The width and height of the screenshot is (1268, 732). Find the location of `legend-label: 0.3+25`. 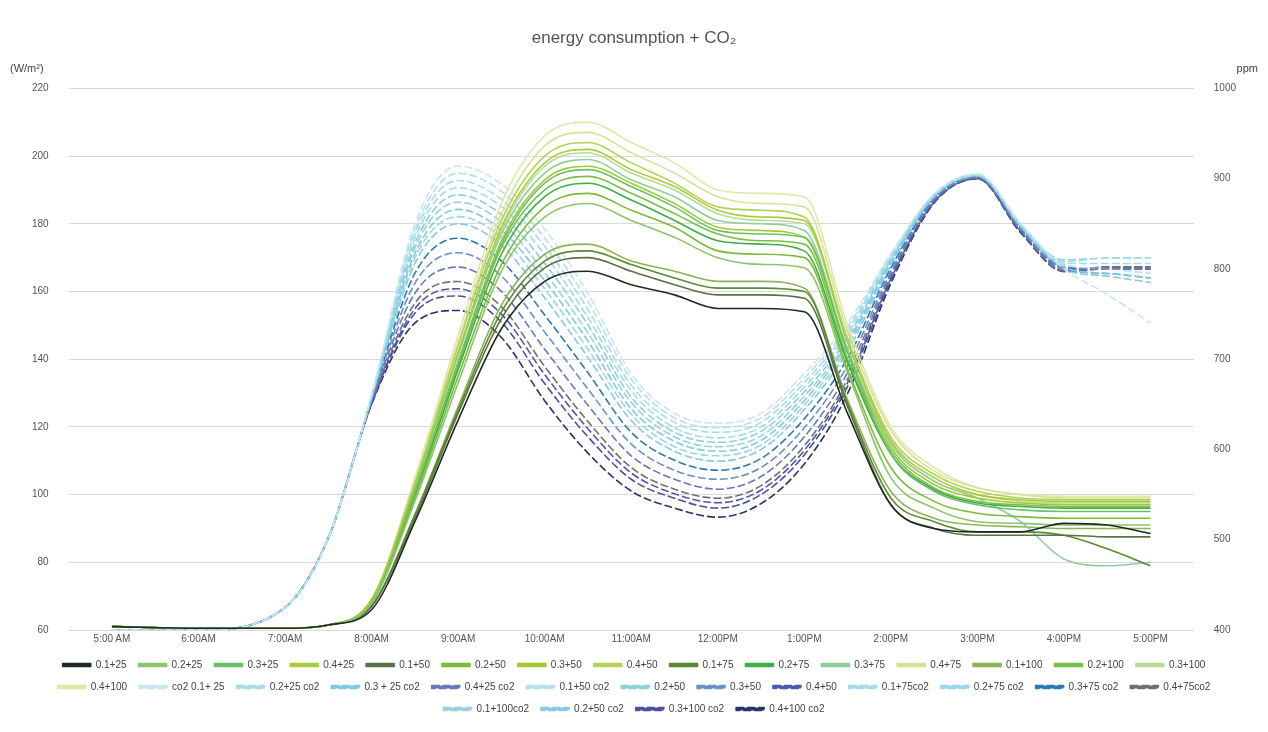

legend-label: 0.3+25 is located at coordinates (263, 664).